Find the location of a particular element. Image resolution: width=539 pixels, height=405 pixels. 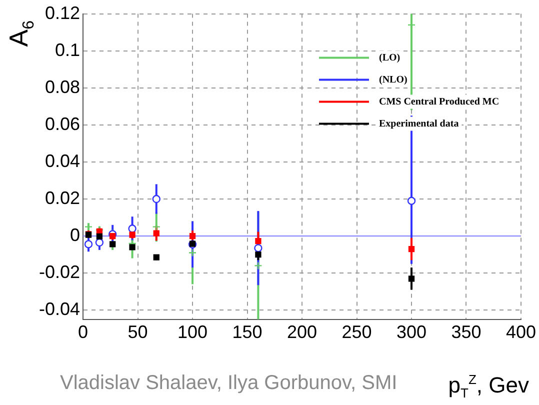

y-tick-label: -0.02 is located at coordinates (59, 272).